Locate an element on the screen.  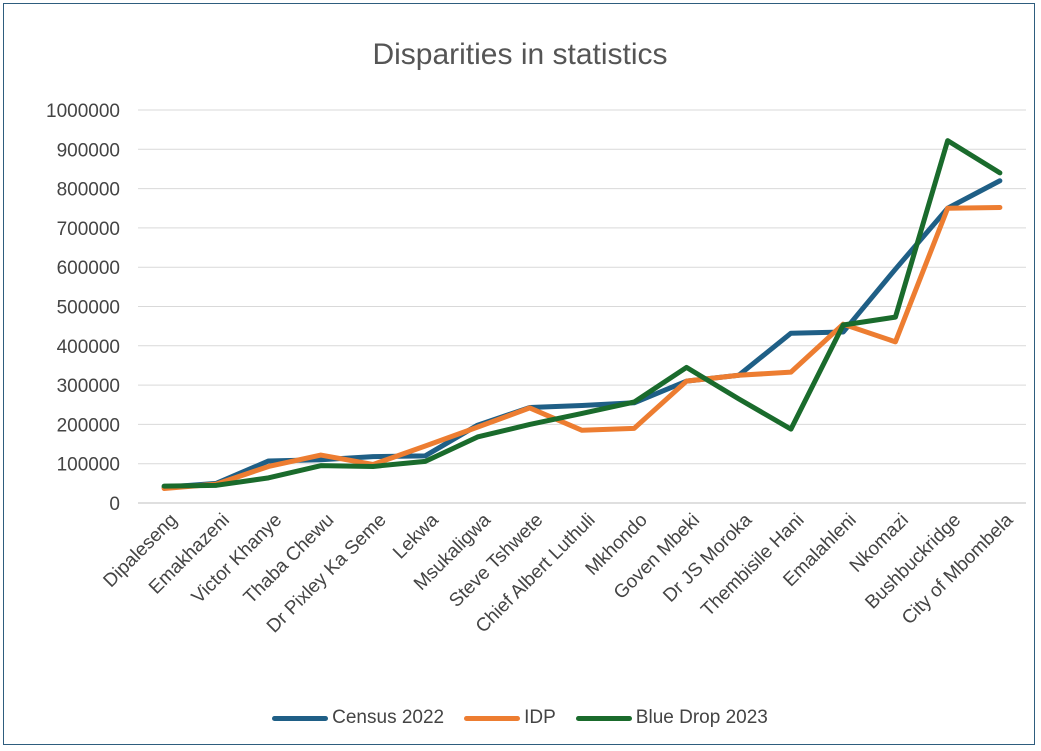
y-tick-label: 800000 is located at coordinates (88, 190).